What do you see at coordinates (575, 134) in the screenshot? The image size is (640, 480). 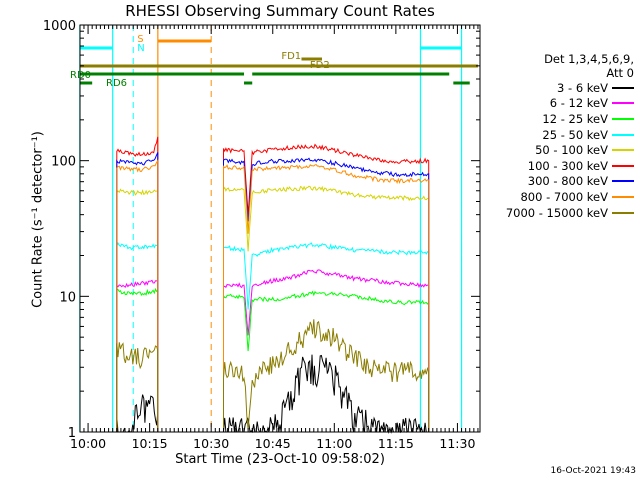 I see `legend-entry-label: 25 - 50 keV` at bounding box center [575, 134].